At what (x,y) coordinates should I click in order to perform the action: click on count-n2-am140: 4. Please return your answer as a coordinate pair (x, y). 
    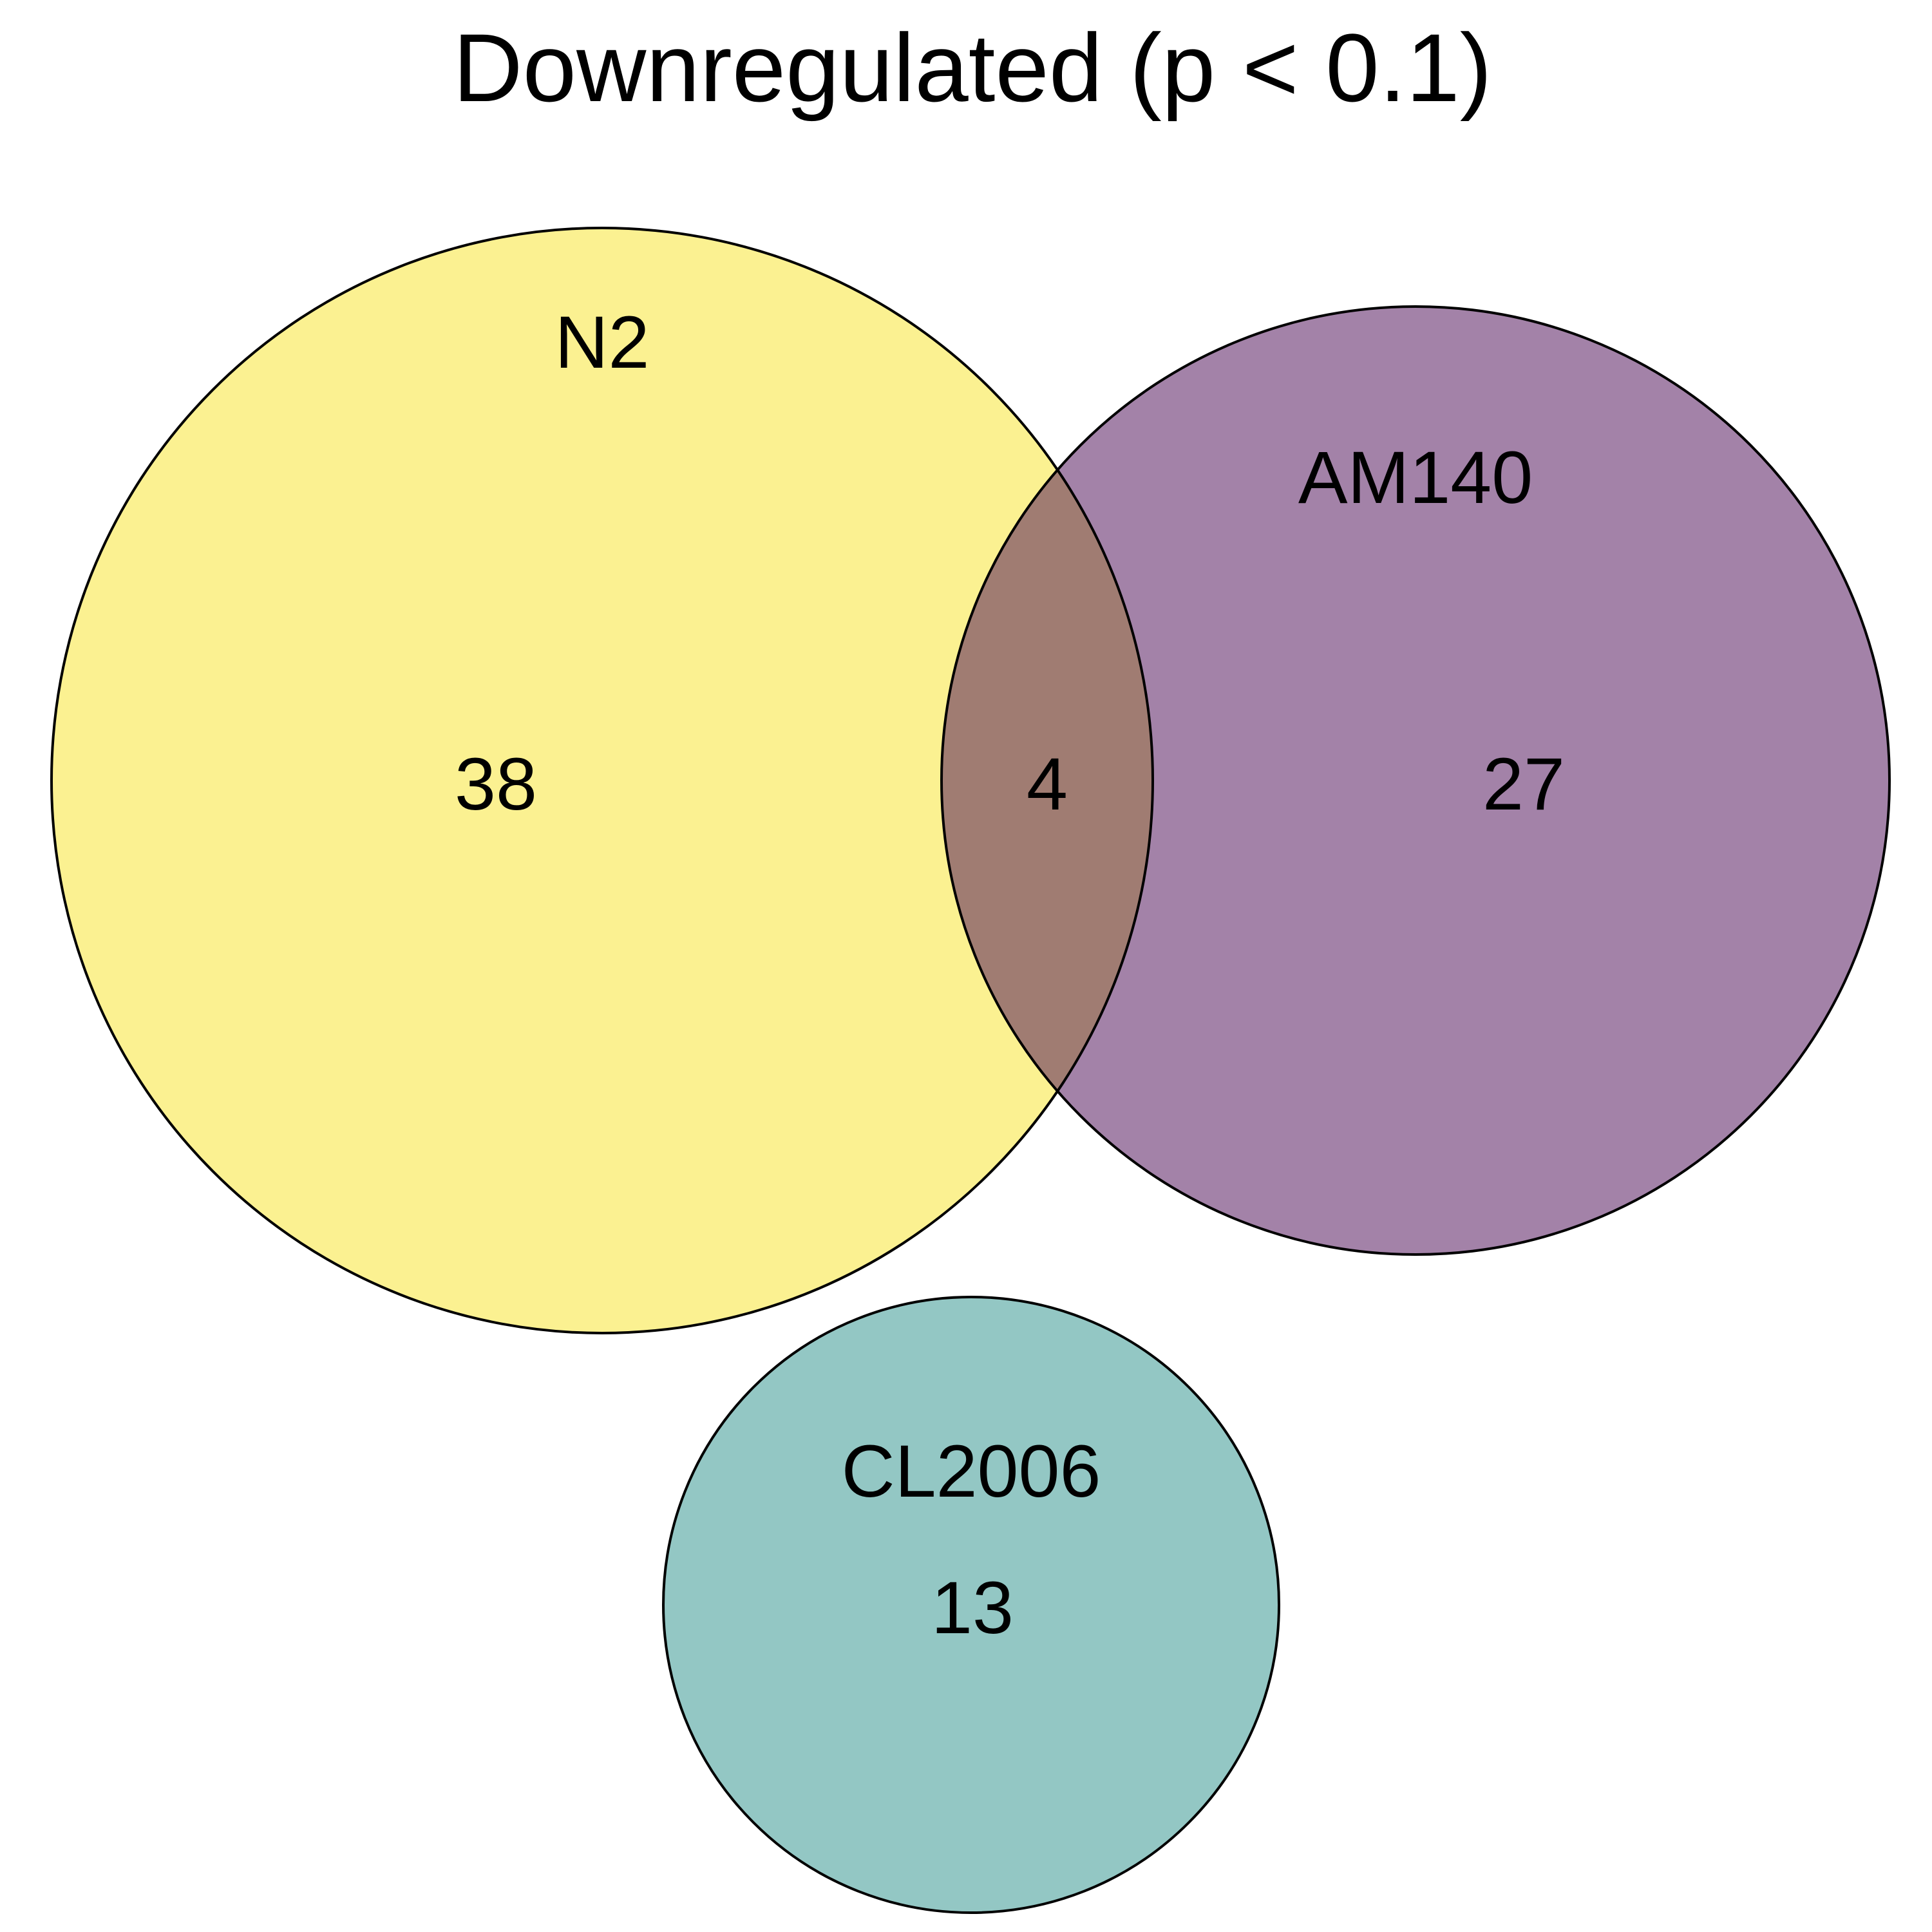
    Looking at the image, I should click on (1047, 784).